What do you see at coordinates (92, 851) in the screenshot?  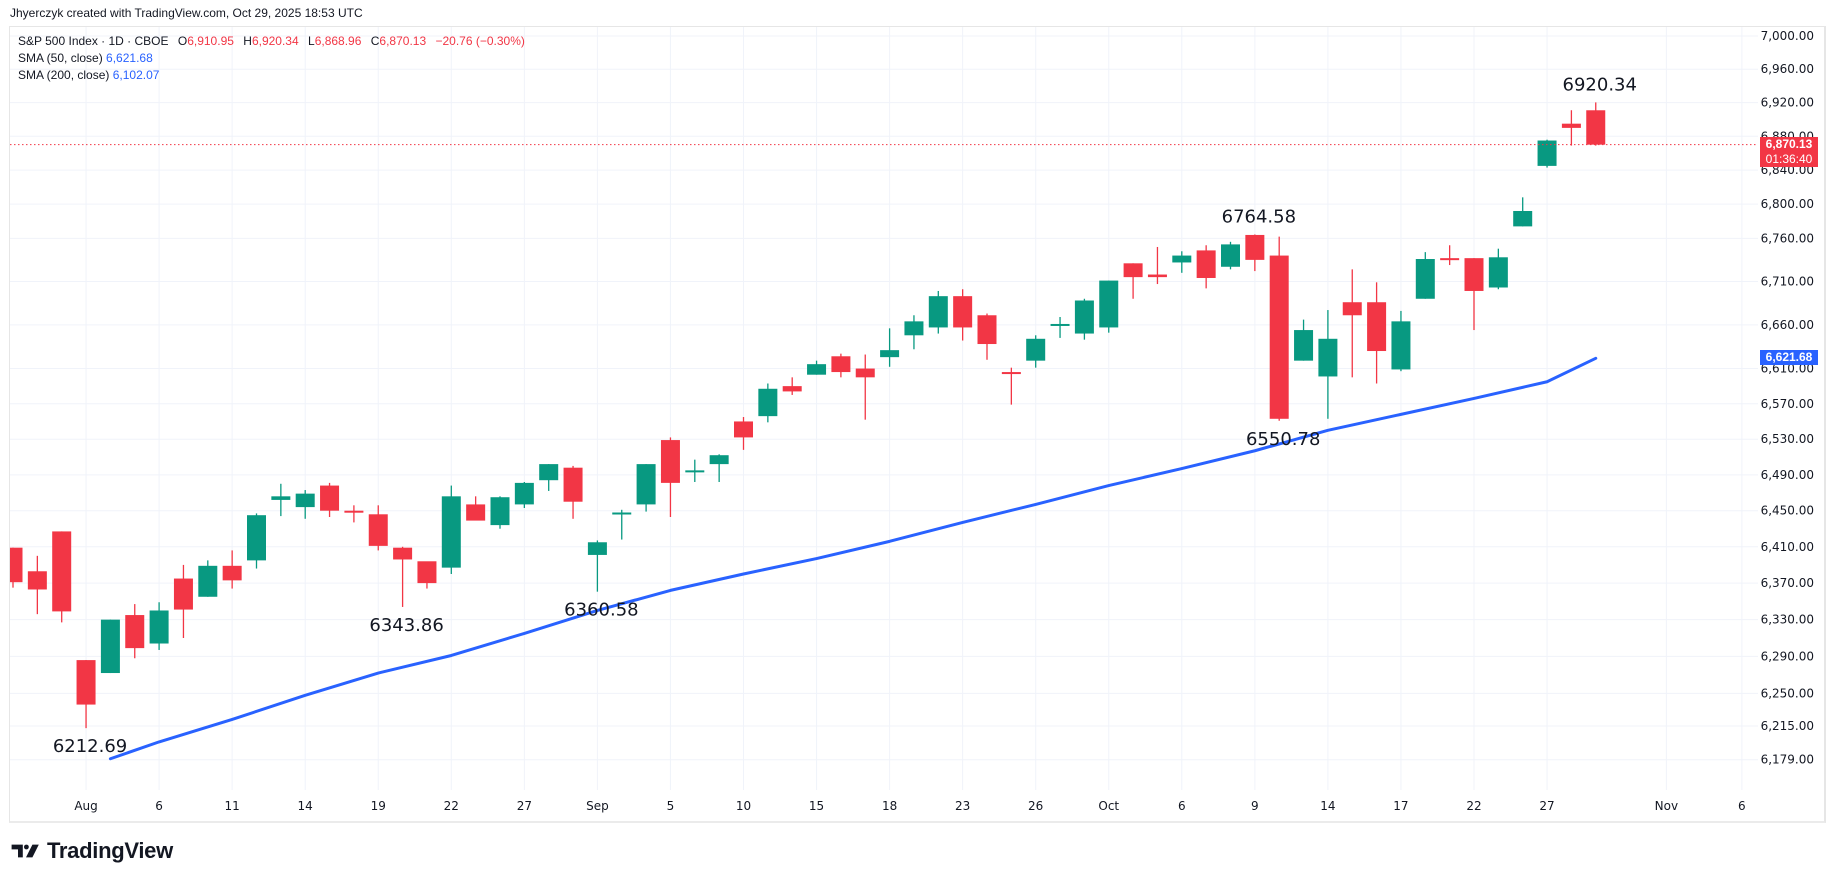 I see `tradingview-logo: TradingView` at bounding box center [92, 851].